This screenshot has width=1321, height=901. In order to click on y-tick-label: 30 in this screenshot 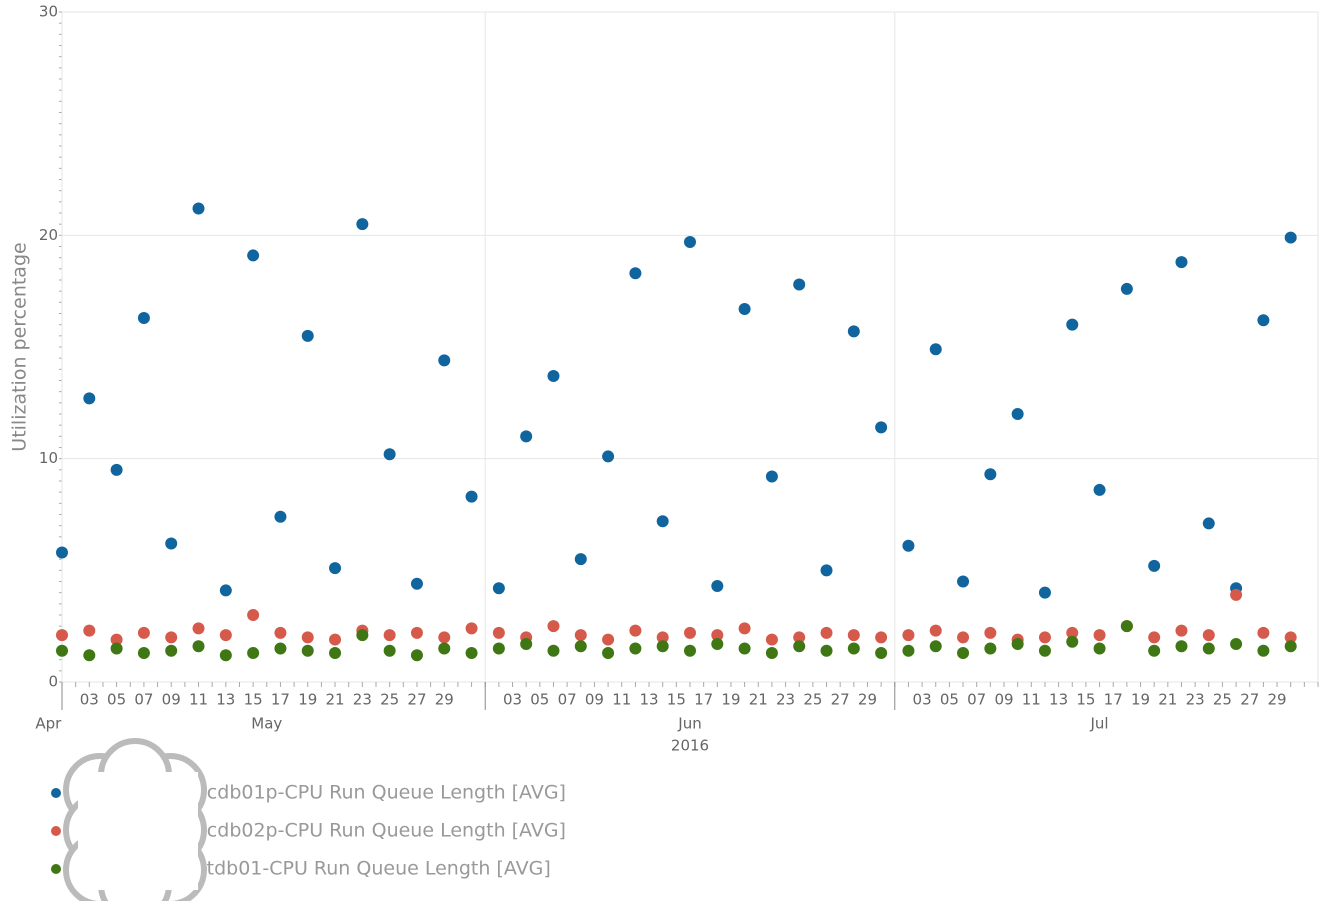, I will do `click(48, 12)`.